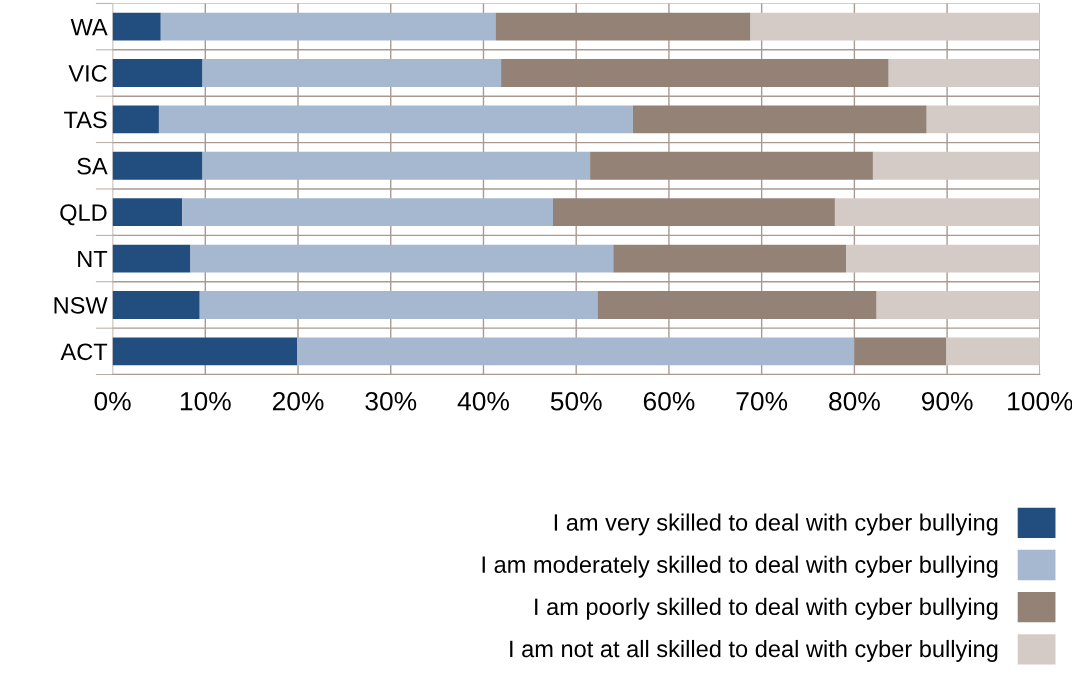  Describe the element at coordinates (762, 401) in the screenshot. I see `x-tick-label: 70%` at that location.